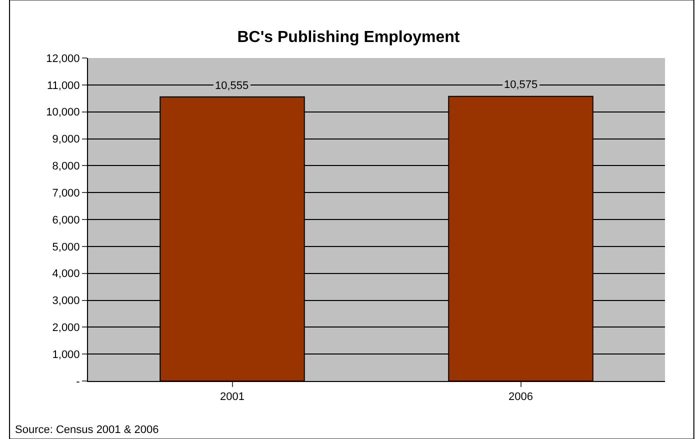 The width and height of the screenshot is (697, 439). Describe the element at coordinates (66, 354) in the screenshot. I see `y-tick-label: 1,000` at that location.